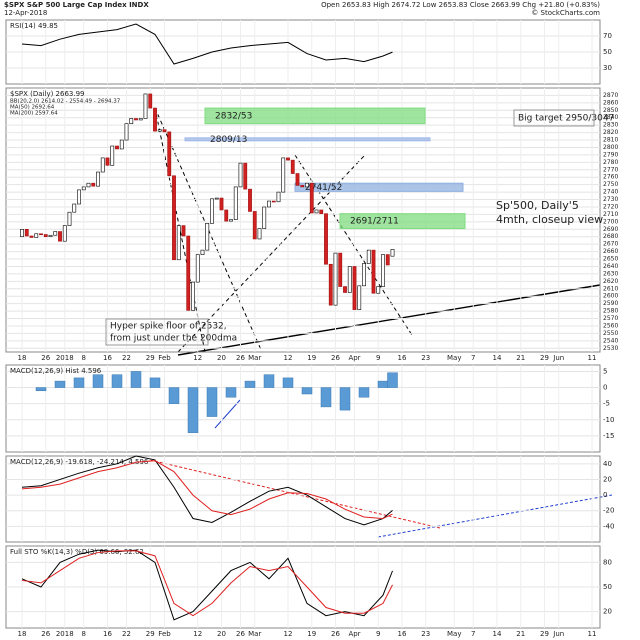 The image size is (640, 640). What do you see at coordinates (107, 634) in the screenshot?
I see `x-tick-label: 16` at bounding box center [107, 634].